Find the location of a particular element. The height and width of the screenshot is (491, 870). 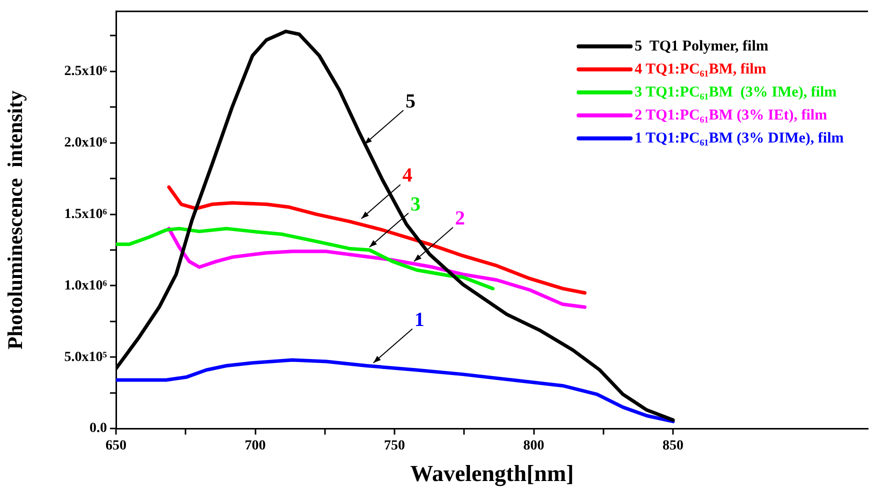

annotation: 4 is located at coordinates (407, 175).